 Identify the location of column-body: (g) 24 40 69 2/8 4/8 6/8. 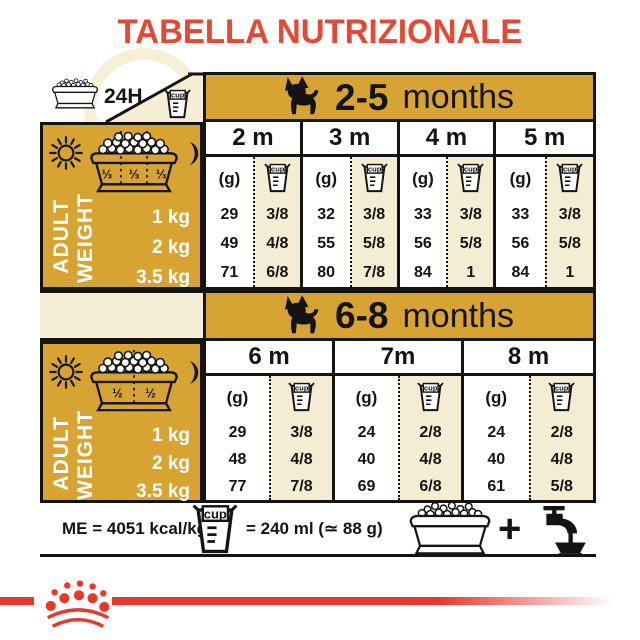
(398, 438).